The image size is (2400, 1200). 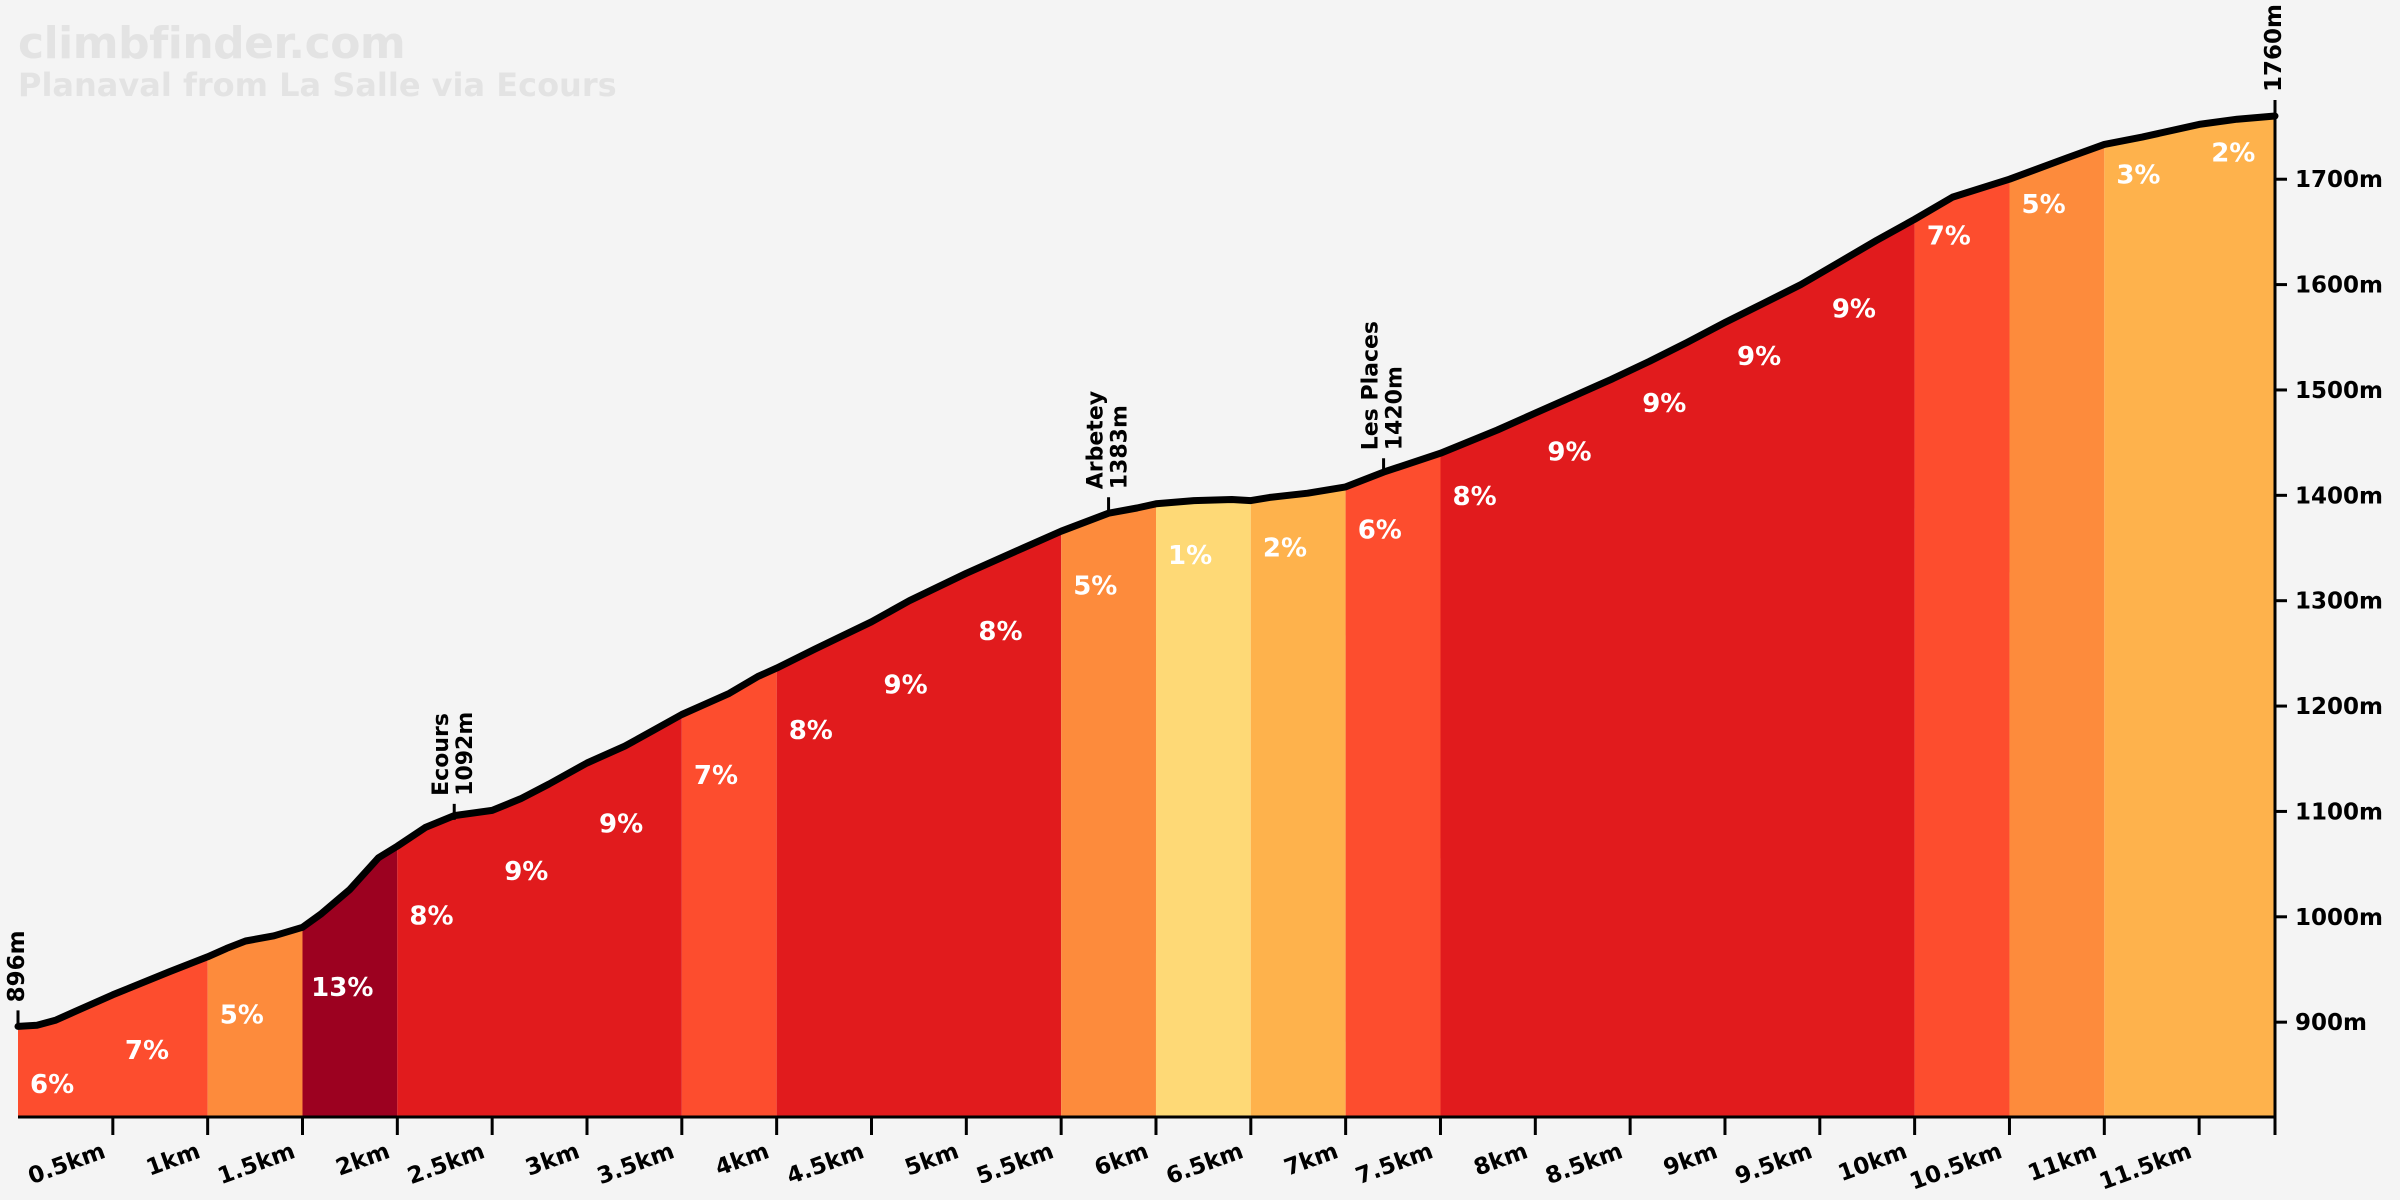 I want to click on x-tick-label: 4km, so click(x=742, y=1159).